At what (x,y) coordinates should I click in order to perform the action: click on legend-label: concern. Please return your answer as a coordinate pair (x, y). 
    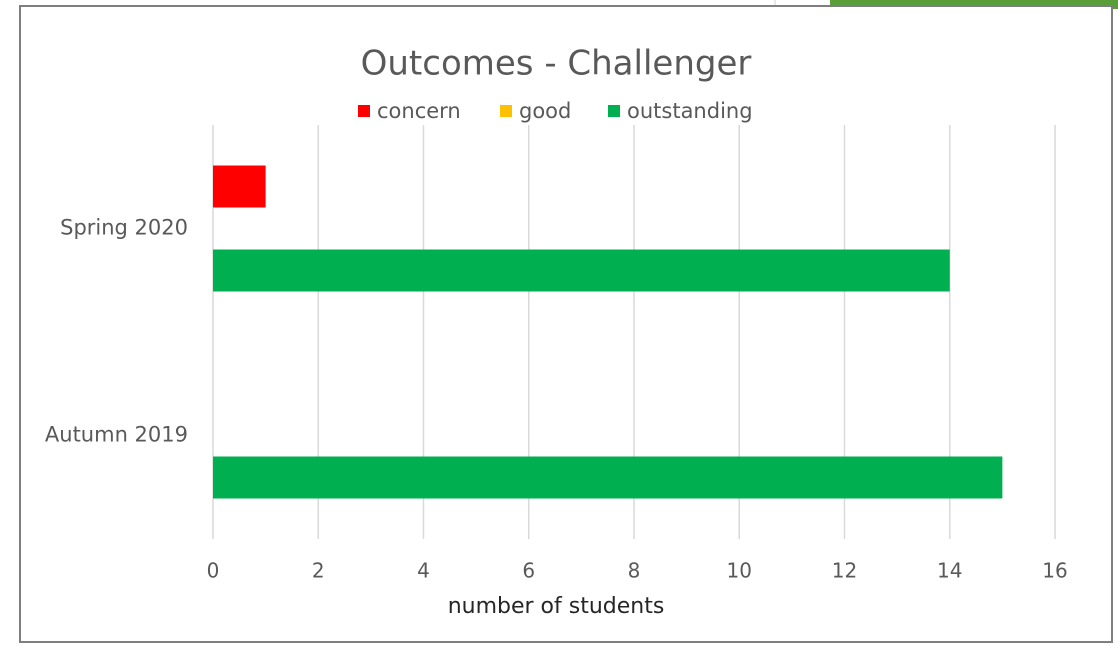
    Looking at the image, I should click on (419, 111).